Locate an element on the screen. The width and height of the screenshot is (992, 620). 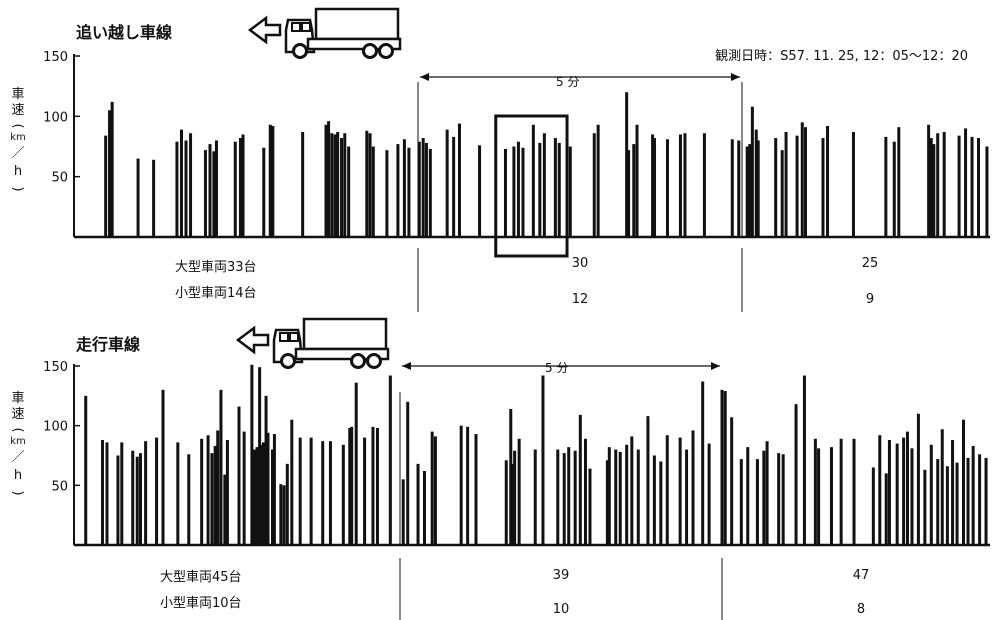
y-label-char: ) is located at coordinates (17, 188).